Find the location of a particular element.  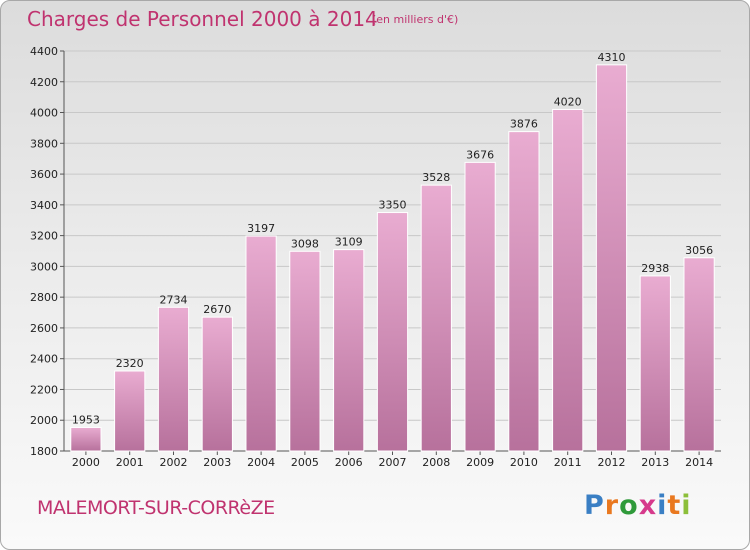

value-label: 4020 is located at coordinates (568, 101).